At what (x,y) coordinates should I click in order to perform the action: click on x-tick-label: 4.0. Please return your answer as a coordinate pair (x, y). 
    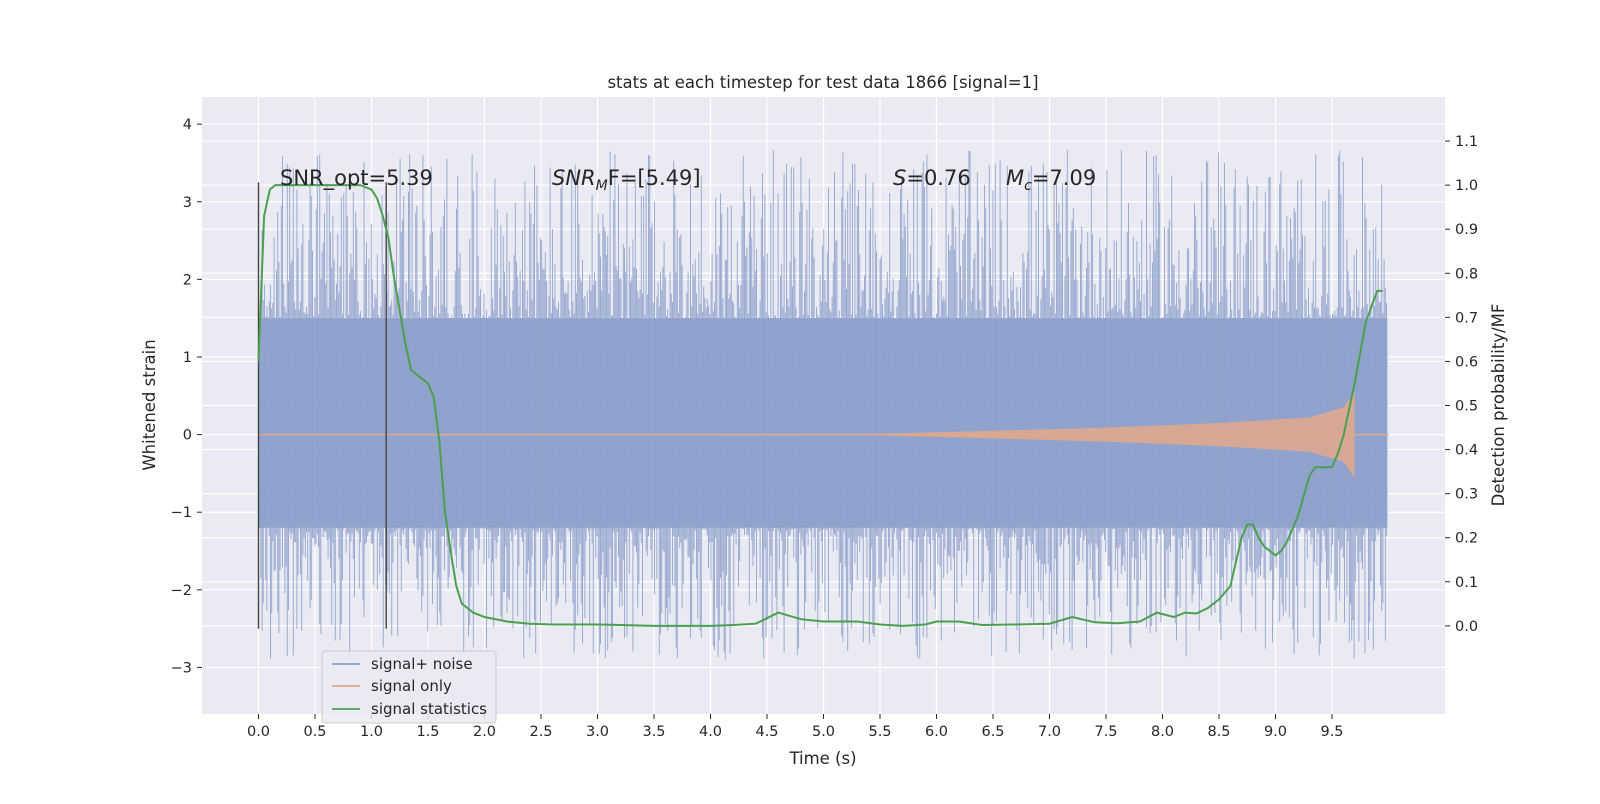
    Looking at the image, I should click on (710, 732).